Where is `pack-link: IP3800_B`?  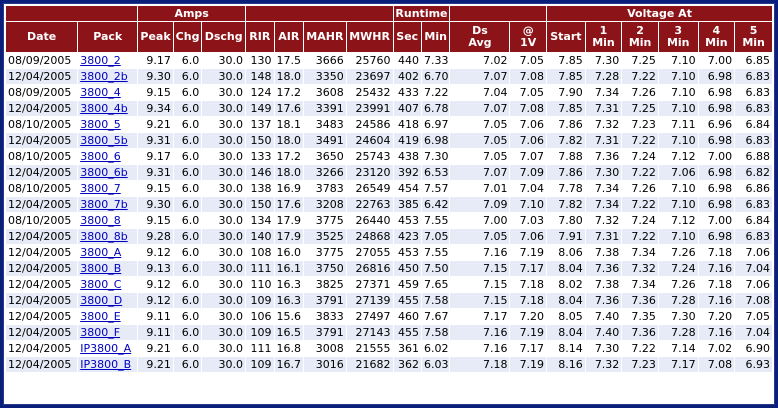
pack-link: IP3800_B is located at coordinates (106, 364).